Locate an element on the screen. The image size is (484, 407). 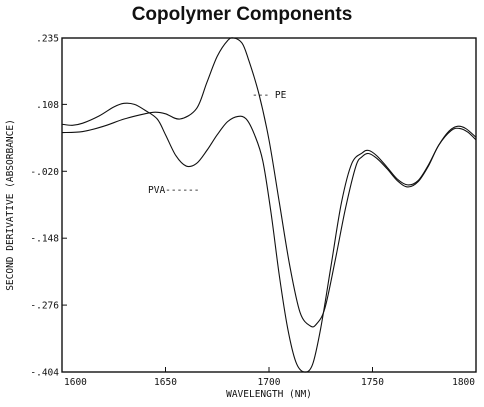
y-tick-label: -.404 is located at coordinates (44, 373).